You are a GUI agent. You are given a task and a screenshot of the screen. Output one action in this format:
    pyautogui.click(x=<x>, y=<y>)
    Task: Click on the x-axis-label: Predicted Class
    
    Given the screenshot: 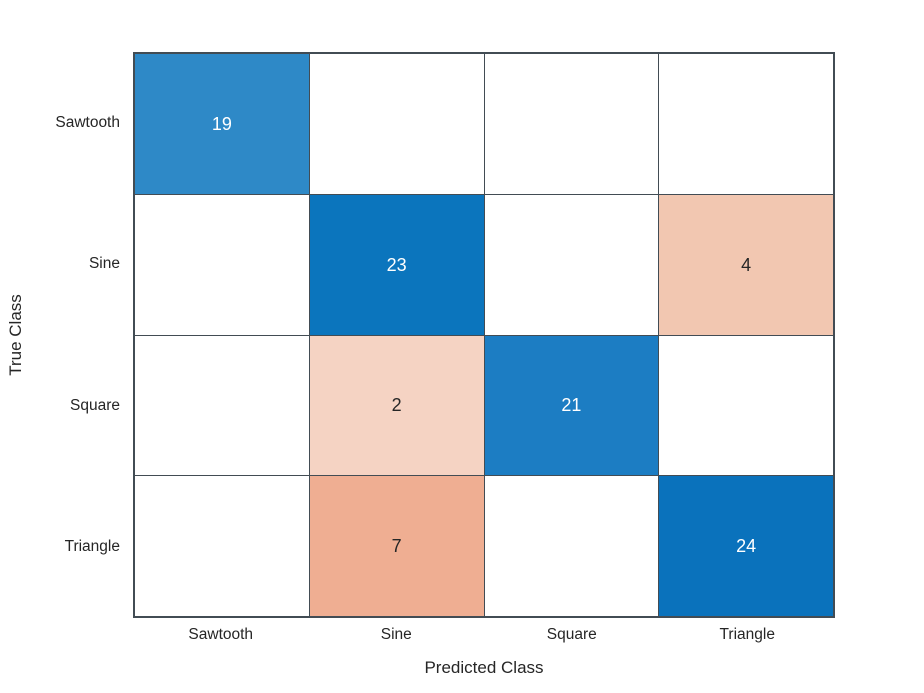 What is the action you would take?
    pyautogui.click(x=484, y=667)
    